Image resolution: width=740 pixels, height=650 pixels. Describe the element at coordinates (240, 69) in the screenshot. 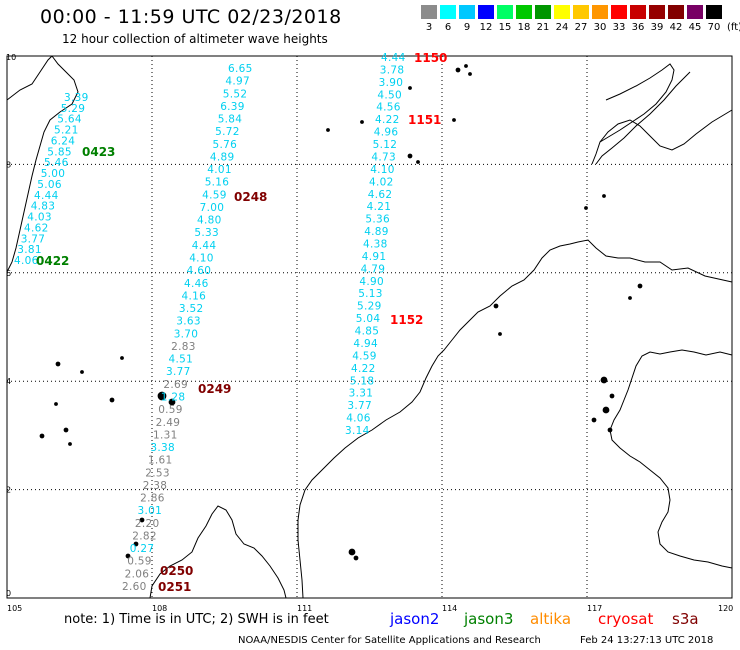

I see `wave-height-value: 6.65` at that location.